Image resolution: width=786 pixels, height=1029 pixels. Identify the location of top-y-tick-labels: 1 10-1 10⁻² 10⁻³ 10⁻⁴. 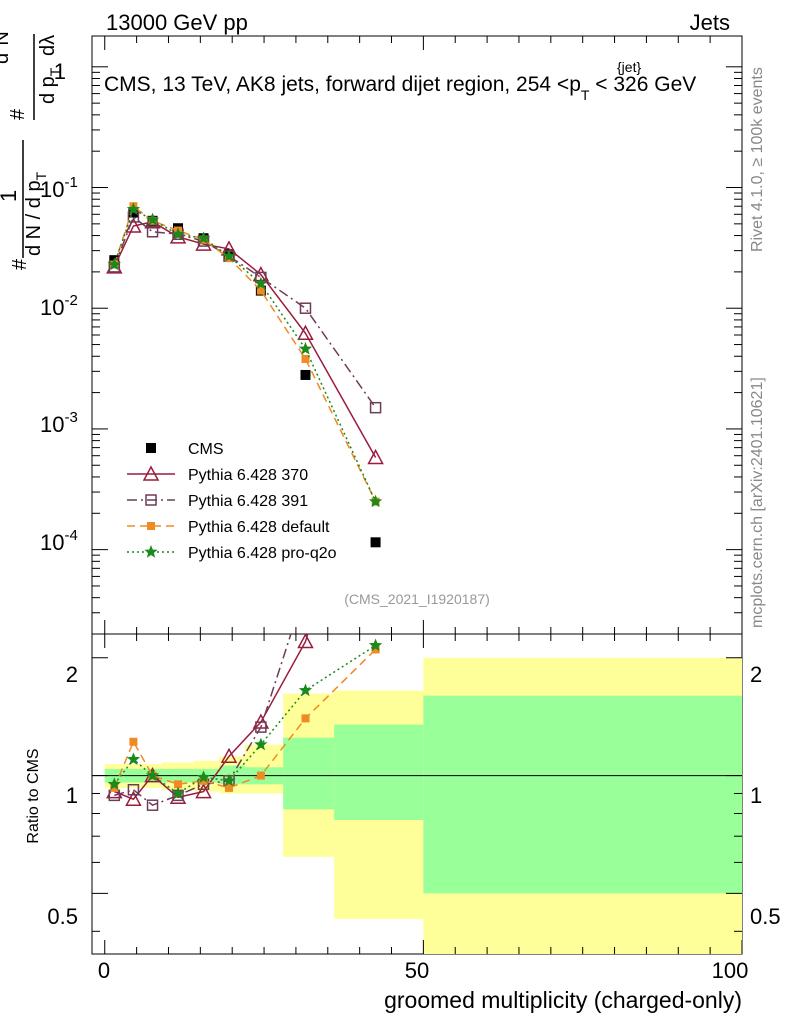
(59, 307).